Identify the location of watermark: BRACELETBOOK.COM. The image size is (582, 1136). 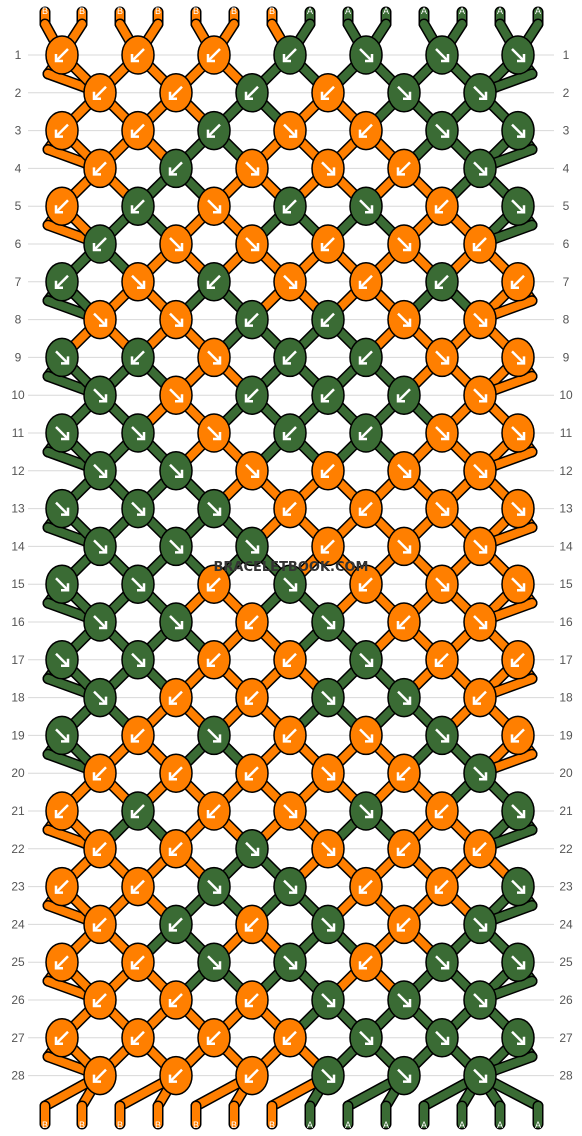
(291, 567).